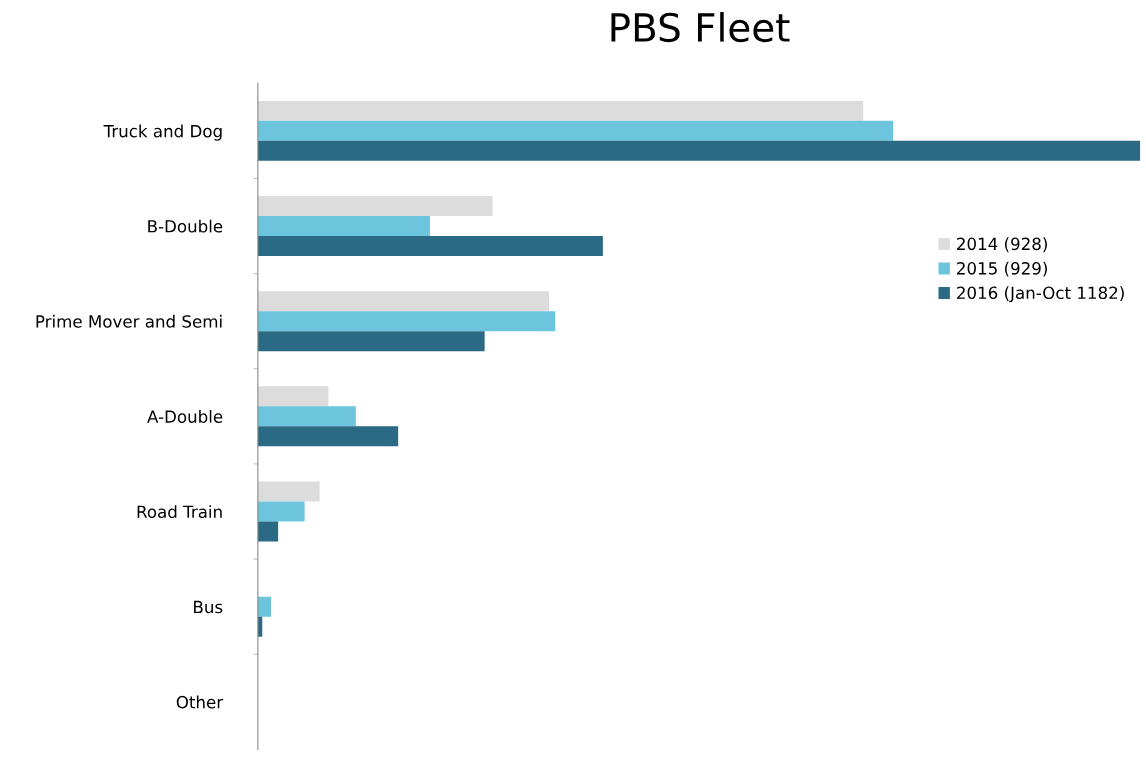 Image resolution: width=1146 pixels, height=757 pixels. I want to click on y-tick-label: Prime Mover and Semi, so click(129, 321).